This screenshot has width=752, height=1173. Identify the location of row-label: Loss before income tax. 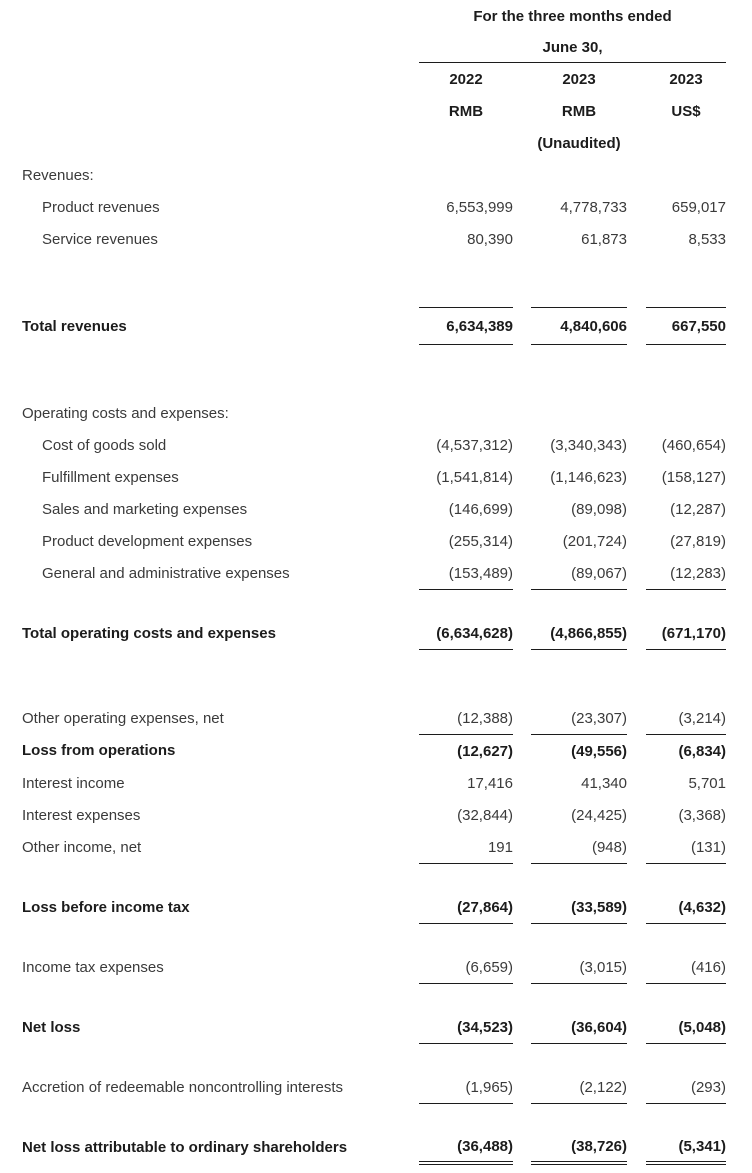
(106, 907).